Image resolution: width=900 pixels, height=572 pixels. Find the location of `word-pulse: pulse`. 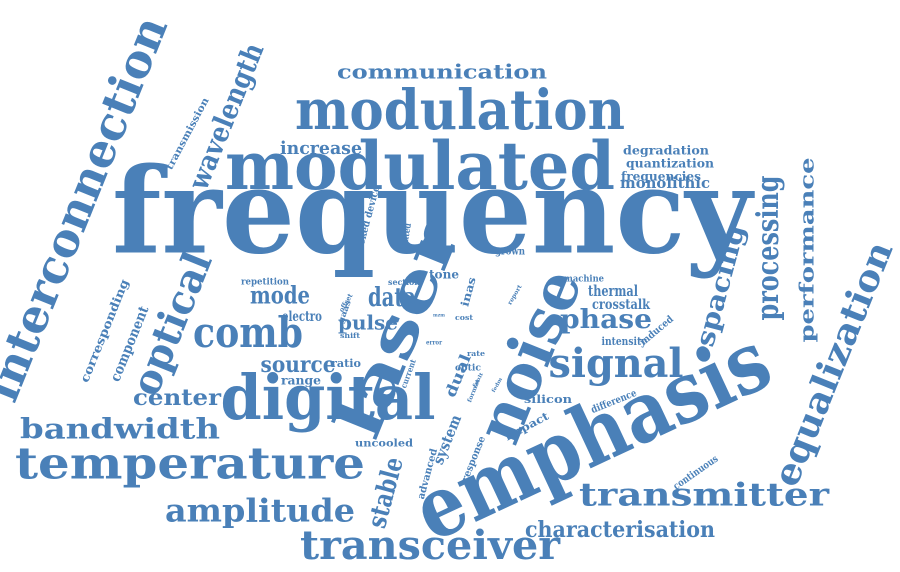

word-pulse: pulse is located at coordinates (368, 323).